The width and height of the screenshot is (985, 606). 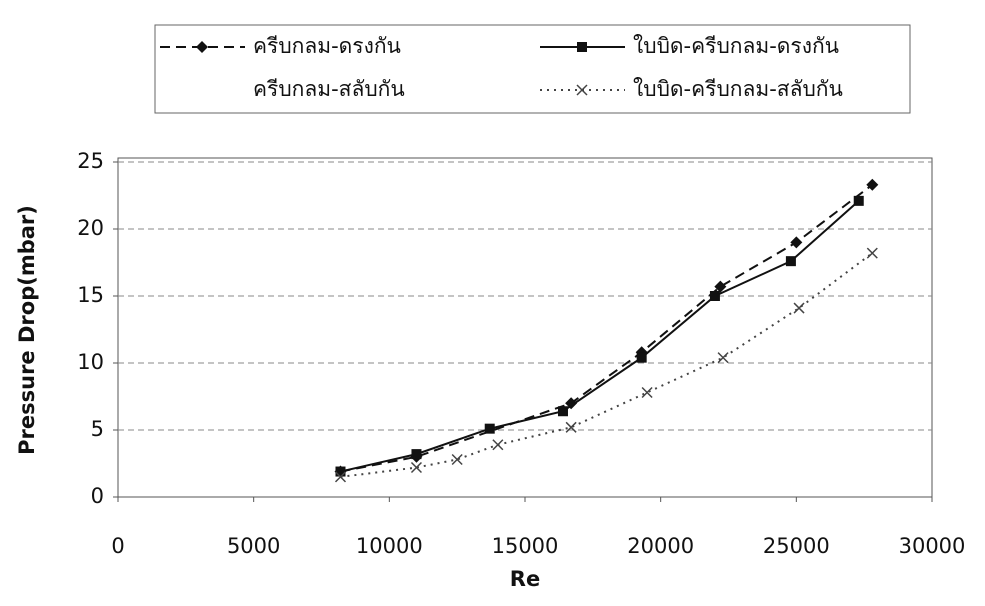 What do you see at coordinates (27, 330) in the screenshot?
I see `y-axis-label: Pressure Drop(mbar)` at bounding box center [27, 330].